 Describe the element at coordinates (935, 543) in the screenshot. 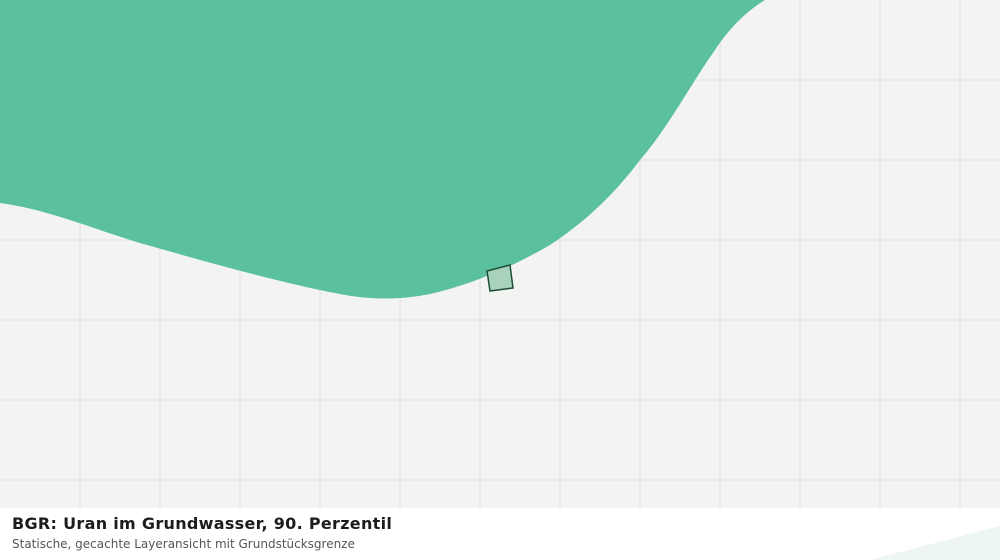

I see `decor` at that location.